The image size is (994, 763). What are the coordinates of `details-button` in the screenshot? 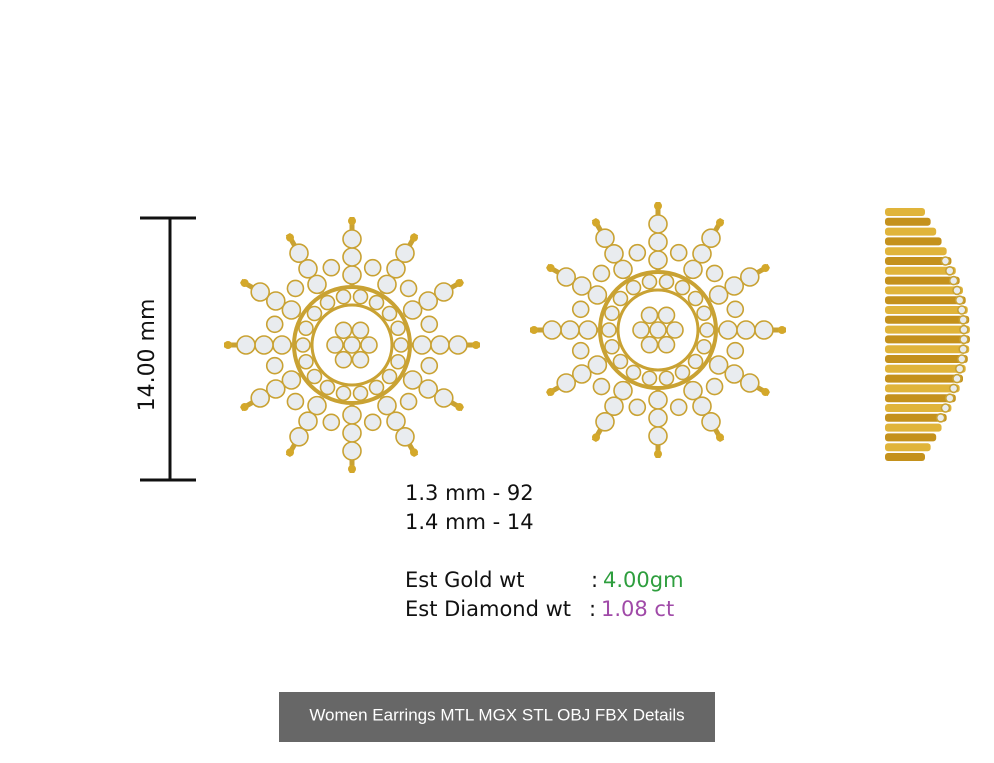 It's located at (497, 717).